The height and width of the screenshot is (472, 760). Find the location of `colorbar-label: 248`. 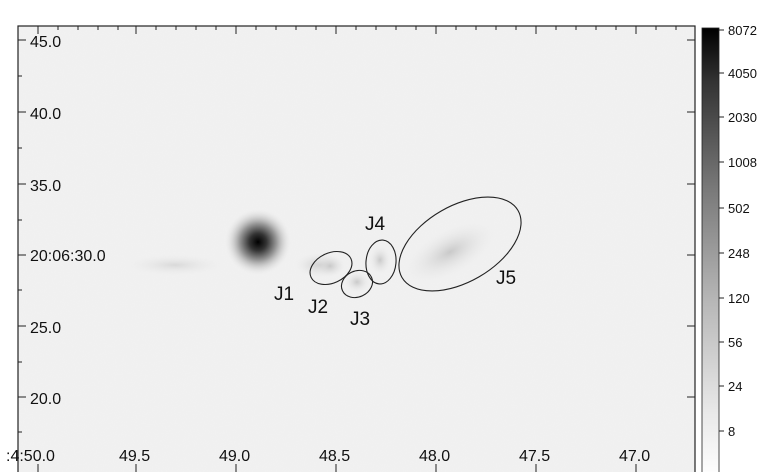

colorbar-label: 248 is located at coordinates (739, 253).